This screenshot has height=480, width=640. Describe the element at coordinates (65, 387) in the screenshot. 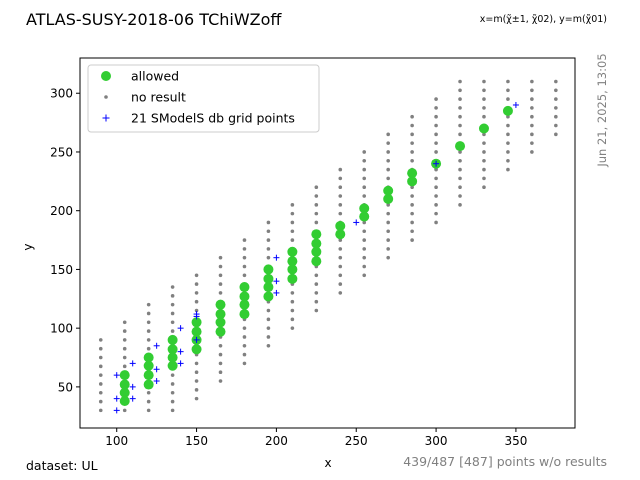

I see `y-tick-label: 50` at that location.